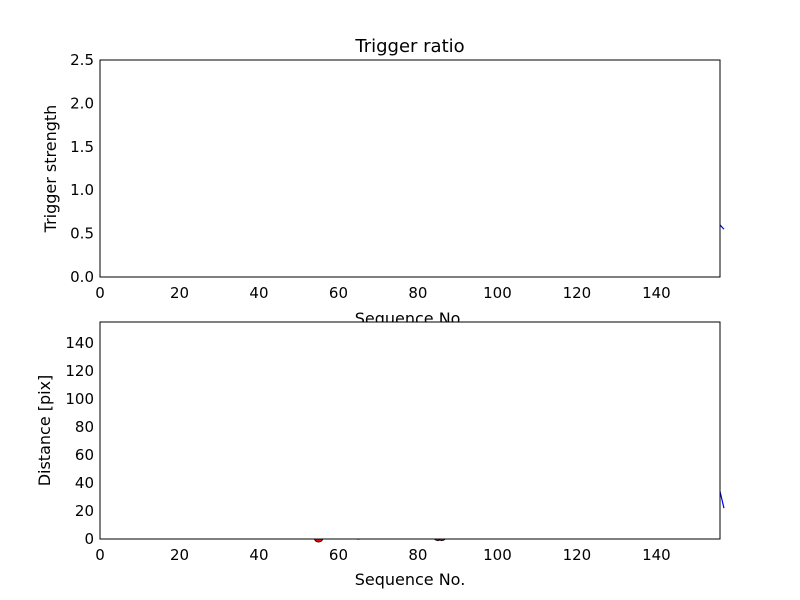 This screenshot has height=600, width=800. What do you see at coordinates (82, 147) in the screenshot?
I see `y-tick-label: 1.5` at bounding box center [82, 147].